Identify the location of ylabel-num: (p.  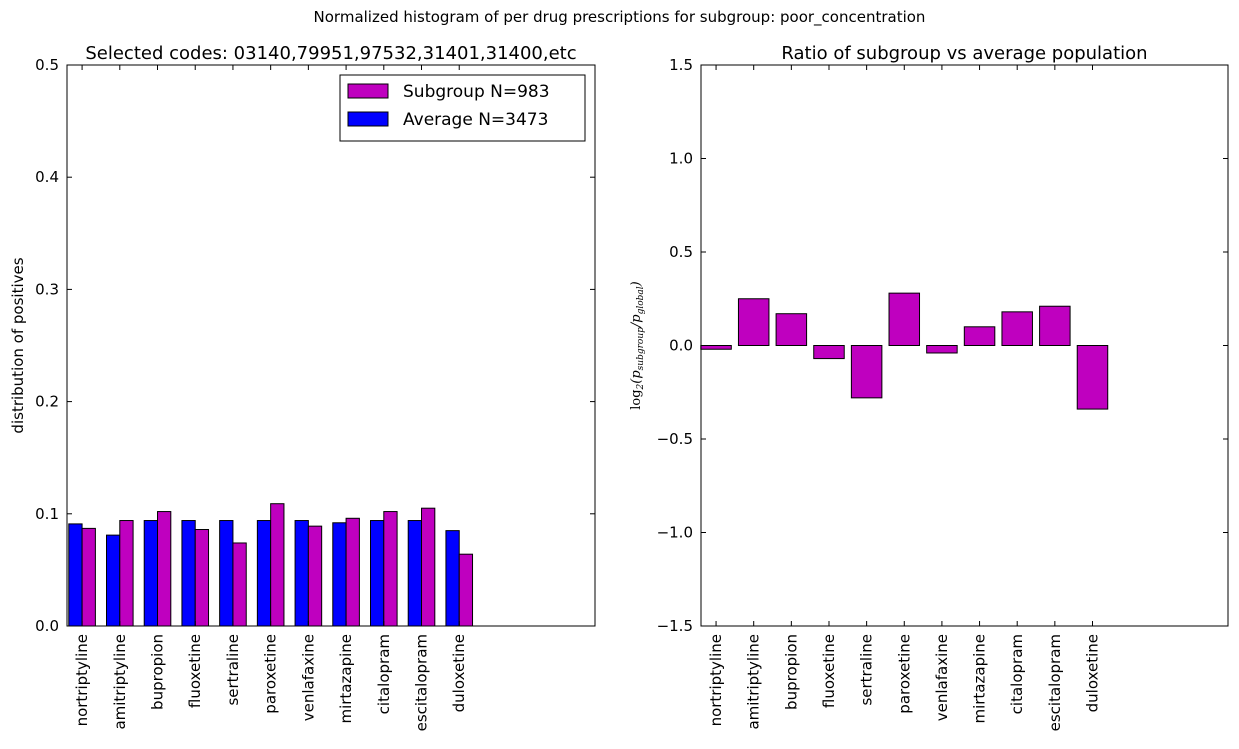
(636, 377).